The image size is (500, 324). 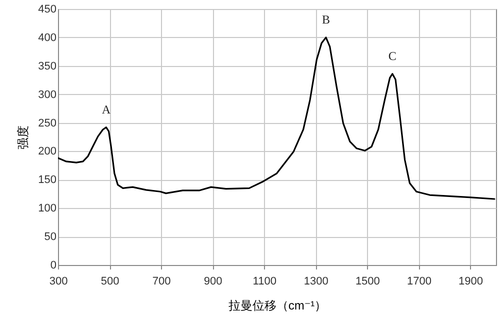 What do you see at coordinates (470, 282) in the screenshot?
I see `x-tick-label: 1900` at bounding box center [470, 282].